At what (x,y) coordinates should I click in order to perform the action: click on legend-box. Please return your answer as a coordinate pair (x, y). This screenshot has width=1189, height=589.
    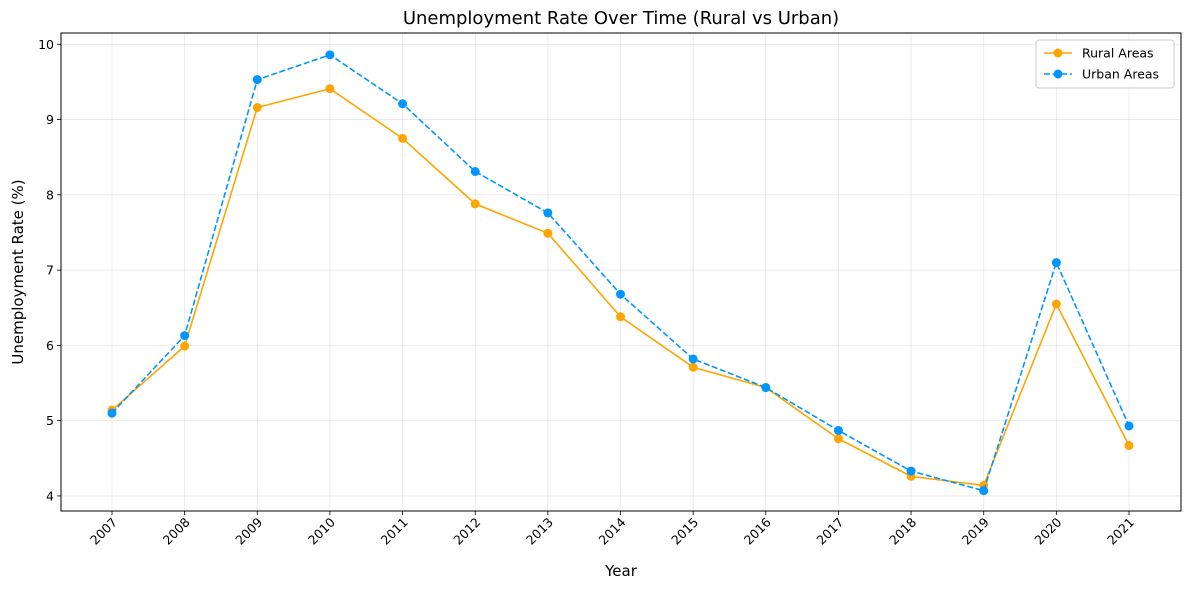
    Looking at the image, I should click on (1105, 64).